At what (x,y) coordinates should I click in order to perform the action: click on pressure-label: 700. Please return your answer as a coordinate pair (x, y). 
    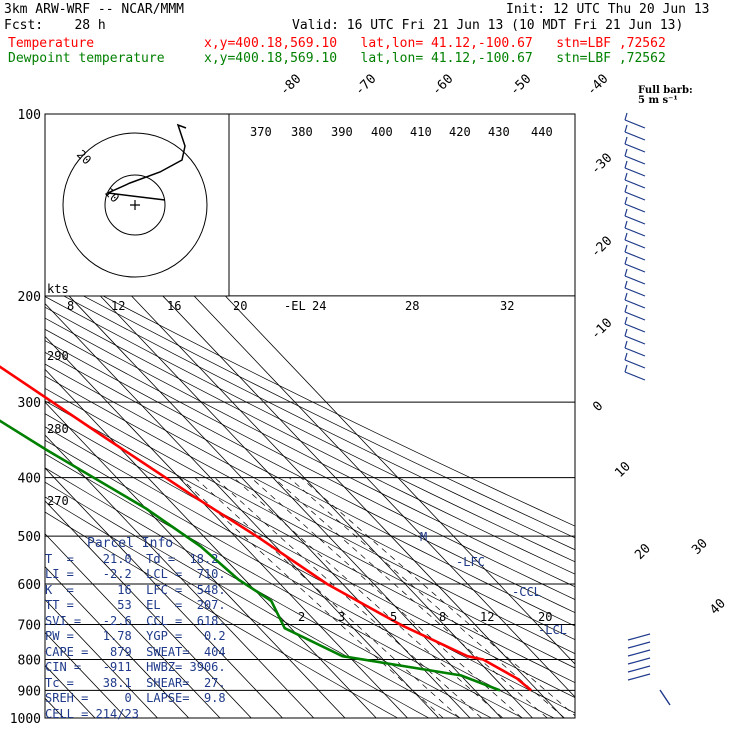
    Looking at the image, I should click on (29, 625).